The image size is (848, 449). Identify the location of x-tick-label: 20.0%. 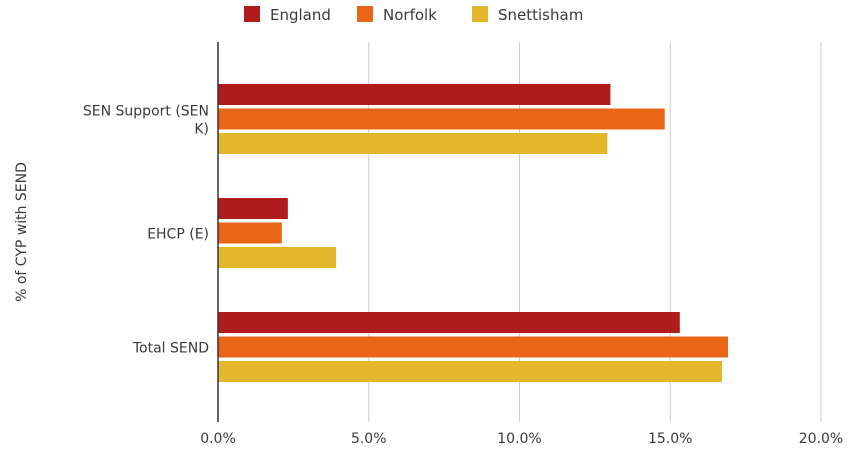
(821, 439).